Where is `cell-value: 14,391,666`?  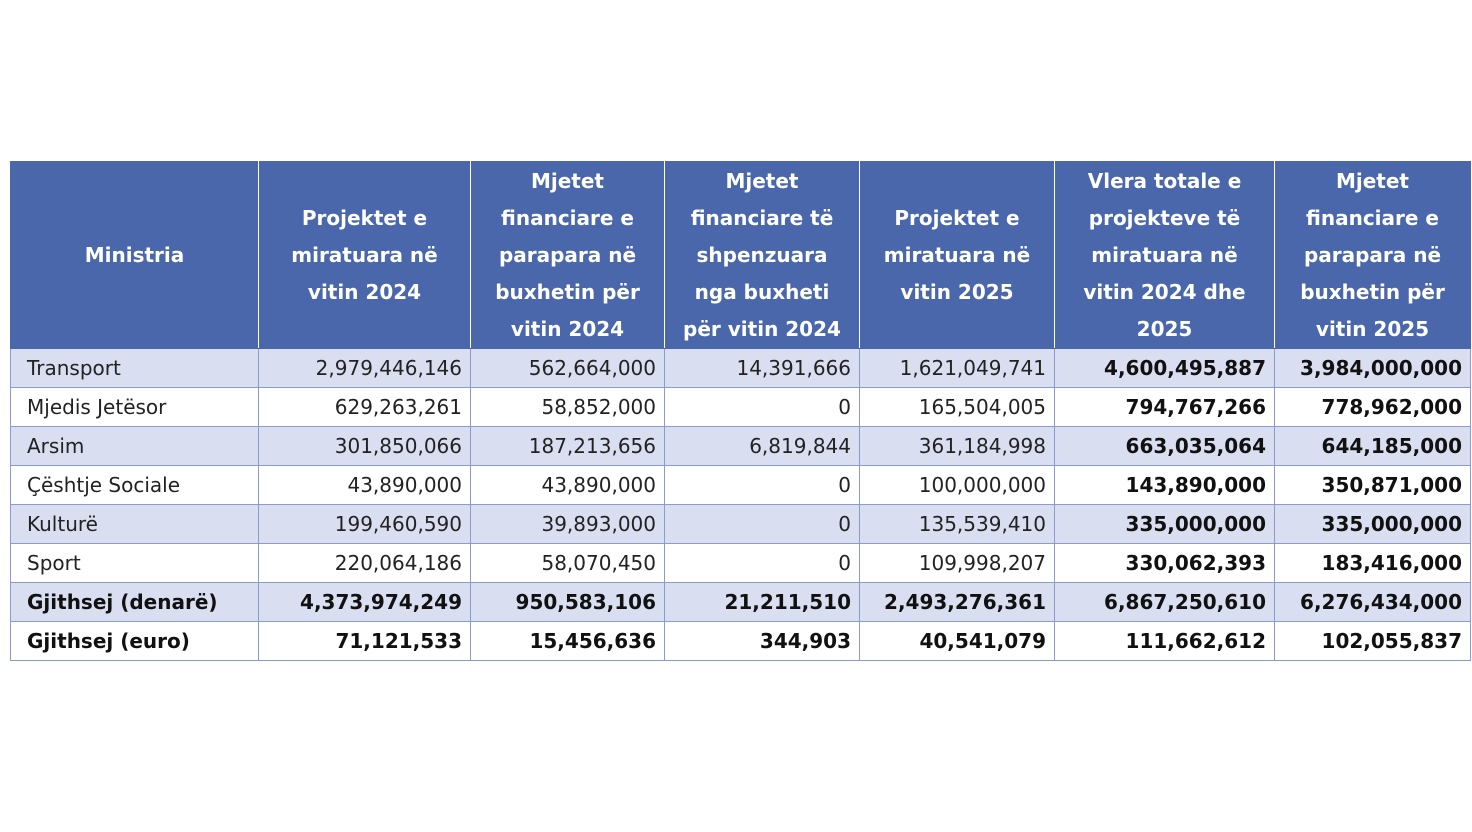
cell-value: 14,391,666 is located at coordinates (762, 368).